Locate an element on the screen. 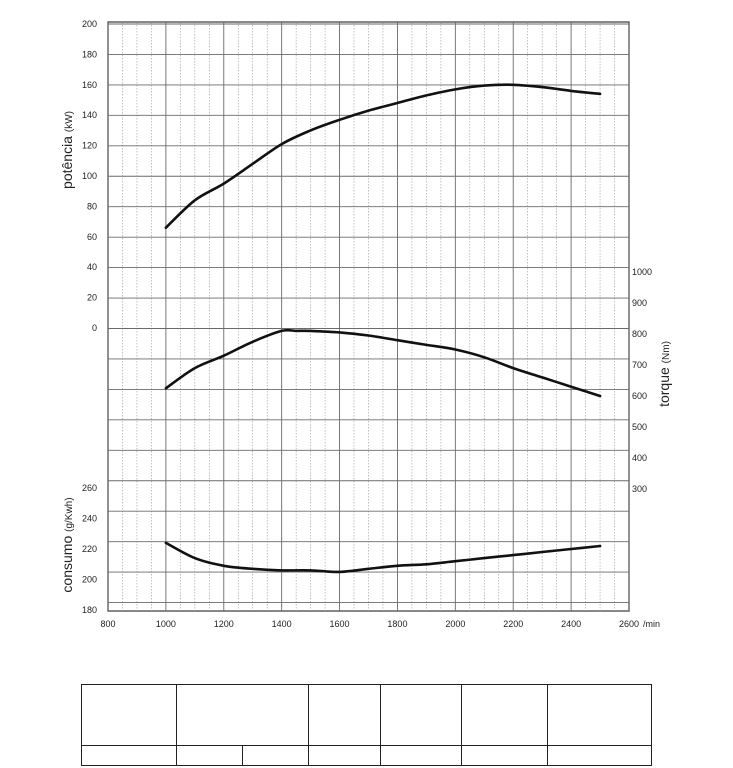  x-tick-label: 1200 is located at coordinates (224, 624).